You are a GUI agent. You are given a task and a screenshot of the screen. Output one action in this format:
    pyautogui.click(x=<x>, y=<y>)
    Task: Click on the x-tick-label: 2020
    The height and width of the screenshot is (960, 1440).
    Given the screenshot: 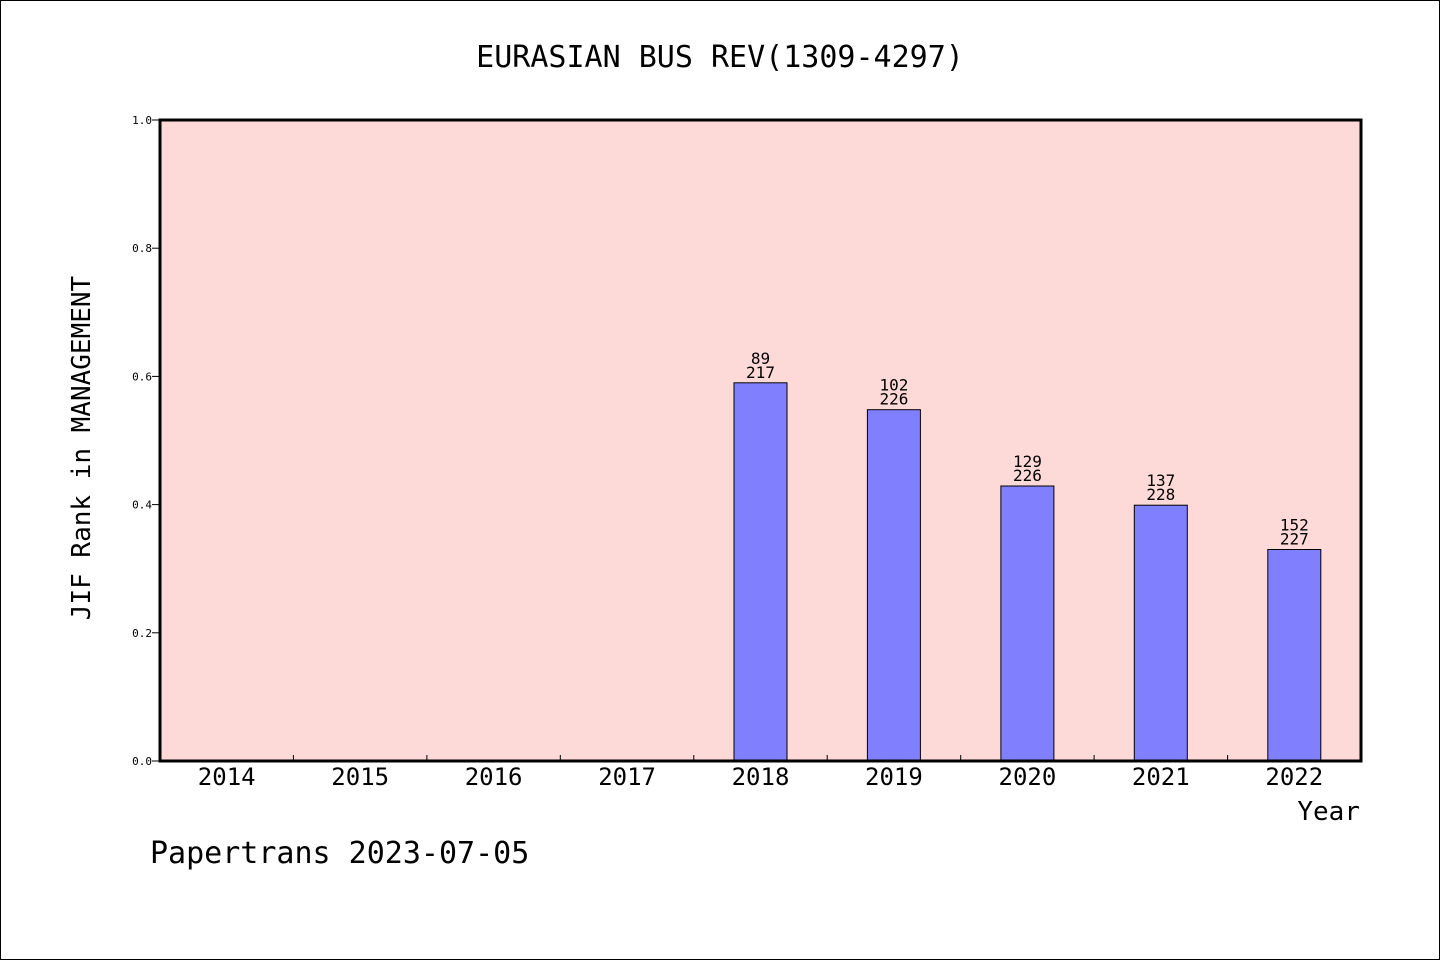 What is the action you would take?
    pyautogui.click(x=1028, y=777)
    